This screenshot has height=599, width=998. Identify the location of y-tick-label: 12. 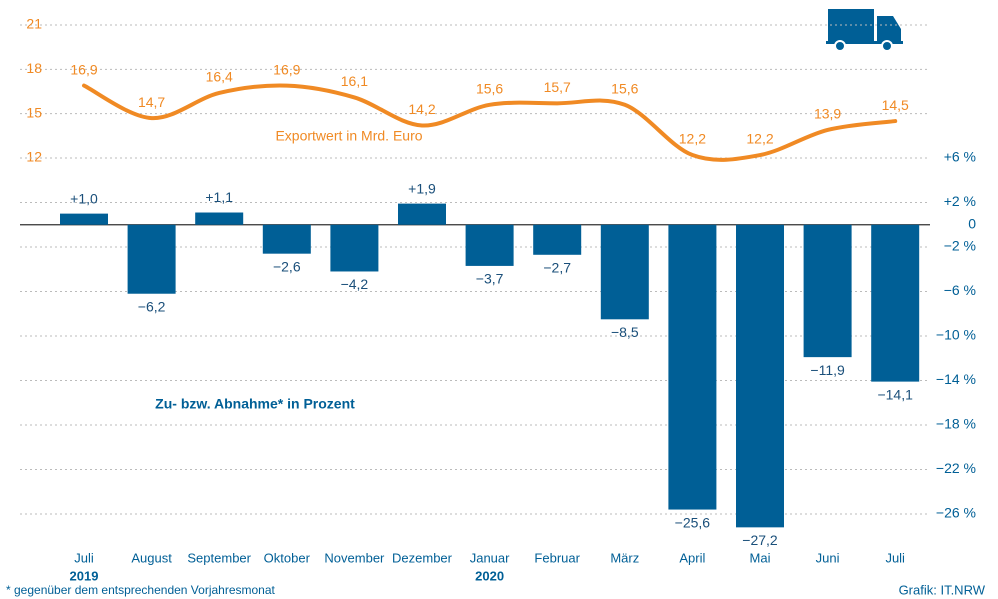
(34, 157).